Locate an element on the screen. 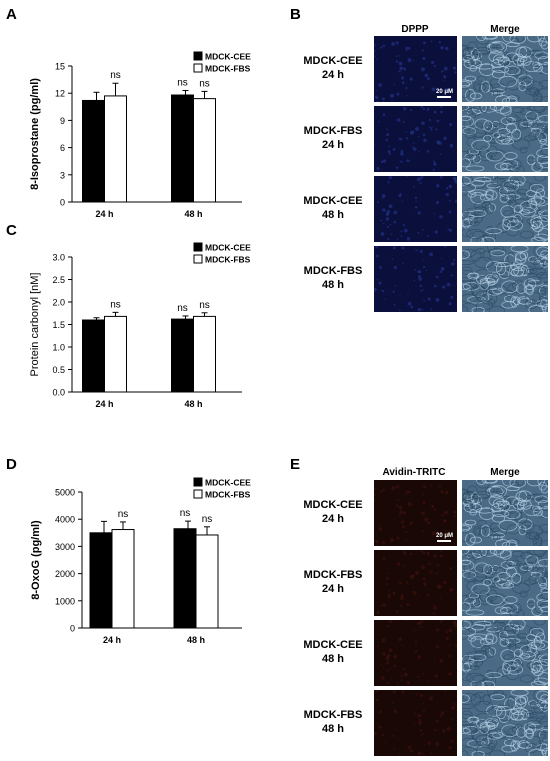  y-tick-label: 3.0 is located at coordinates (58, 258).